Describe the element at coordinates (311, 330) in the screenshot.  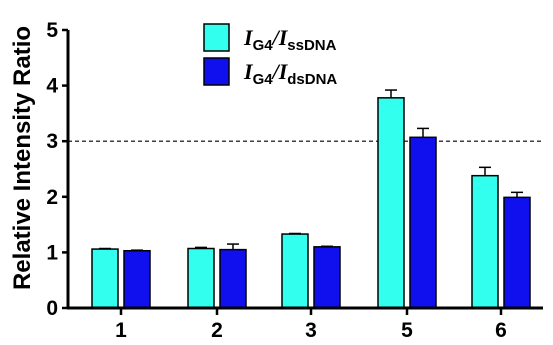
I see `x-tick-label: 3` at that location.